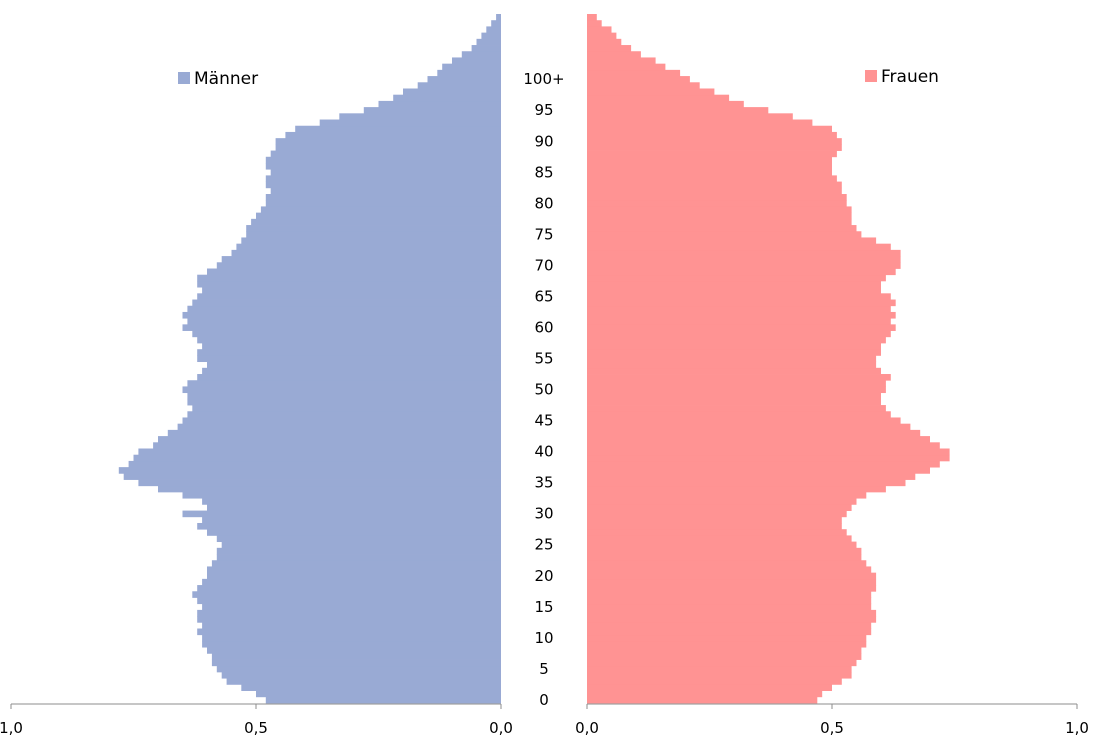  What do you see at coordinates (902, 77) in the screenshot?
I see `legend-women: Frauen` at bounding box center [902, 77].